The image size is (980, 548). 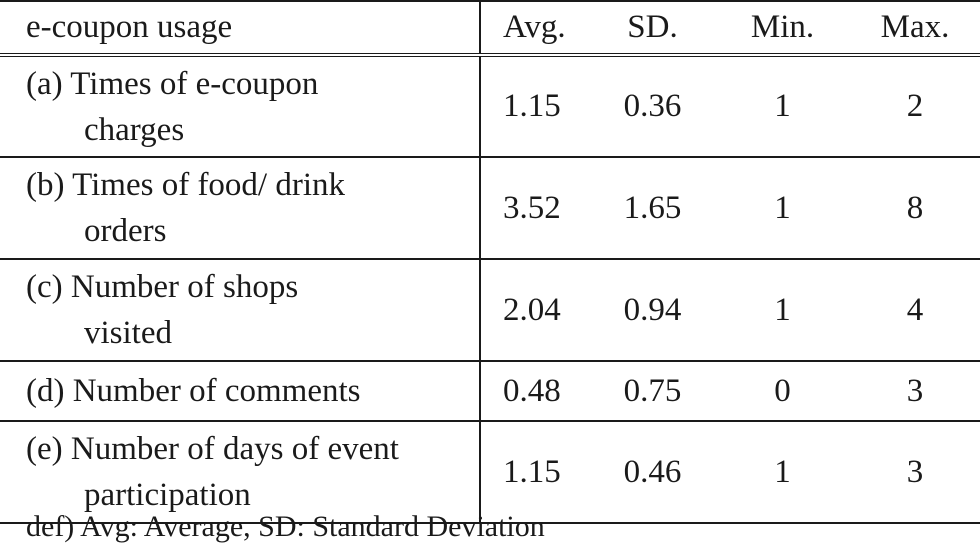 What do you see at coordinates (134, 129) in the screenshot?
I see `row-label-line2: charges` at bounding box center [134, 129].